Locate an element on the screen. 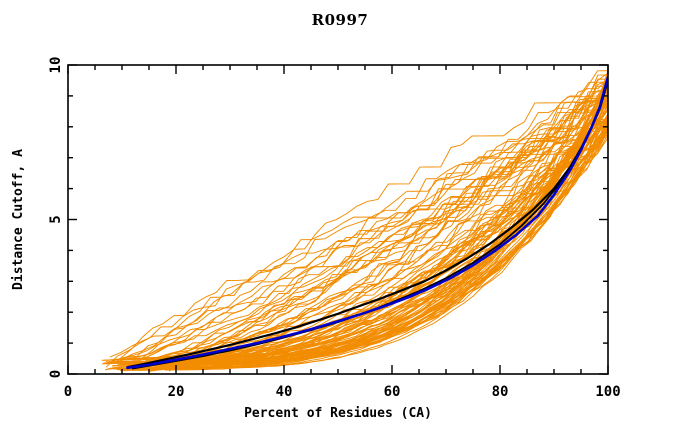 The height and width of the screenshot is (440, 680). y-axis-title: Distance Cutoff, A is located at coordinates (18, 219).